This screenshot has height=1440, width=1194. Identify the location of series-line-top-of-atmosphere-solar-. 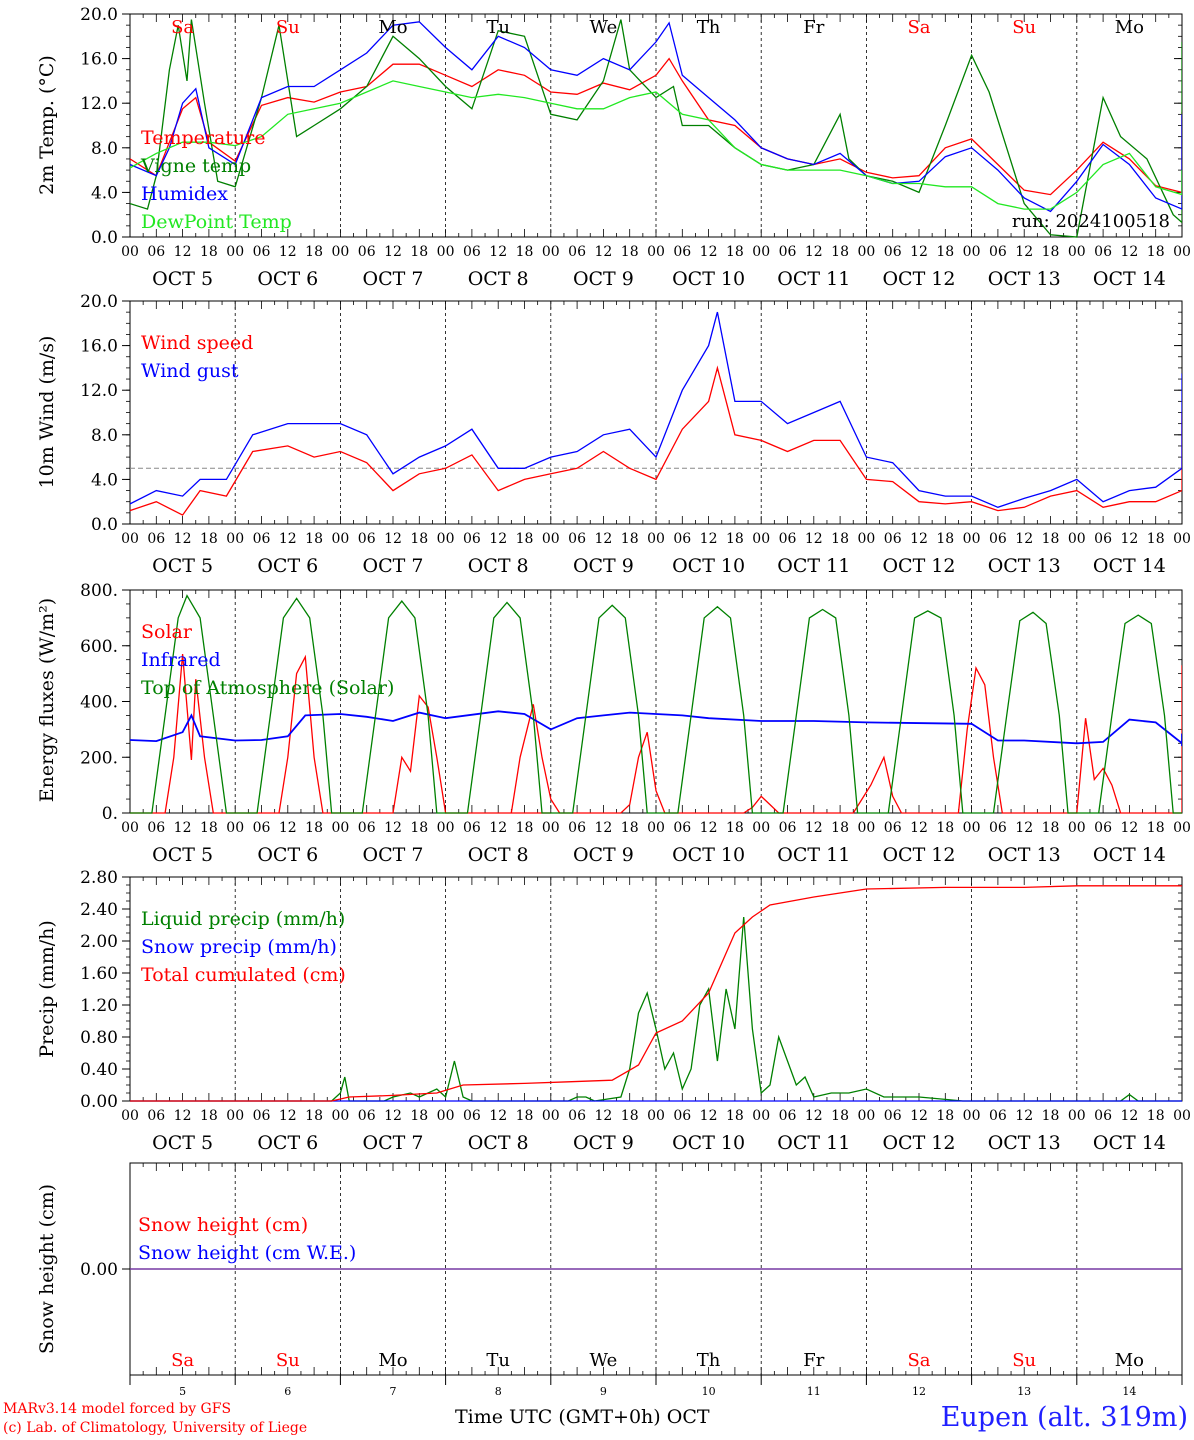
(656, 704).